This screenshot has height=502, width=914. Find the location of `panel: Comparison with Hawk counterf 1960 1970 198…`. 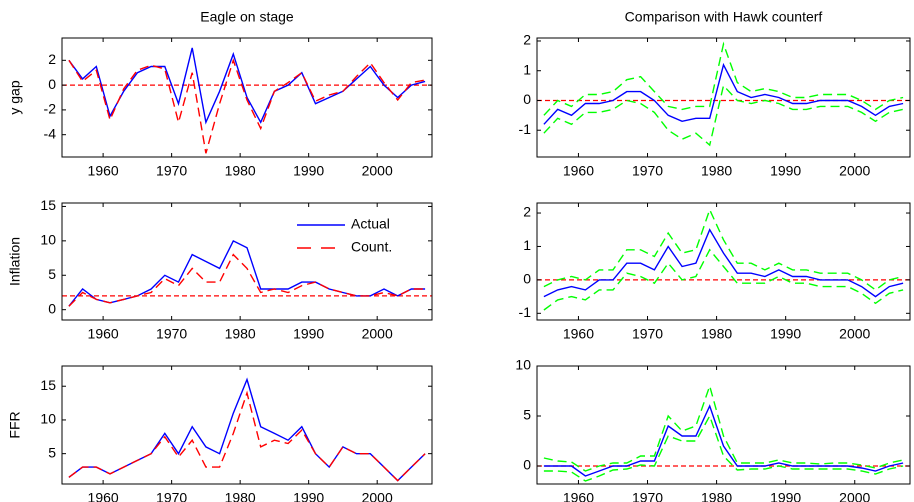

panel: Comparison with Hawk counterf 1960 1970 198… is located at coordinates (715, 94).